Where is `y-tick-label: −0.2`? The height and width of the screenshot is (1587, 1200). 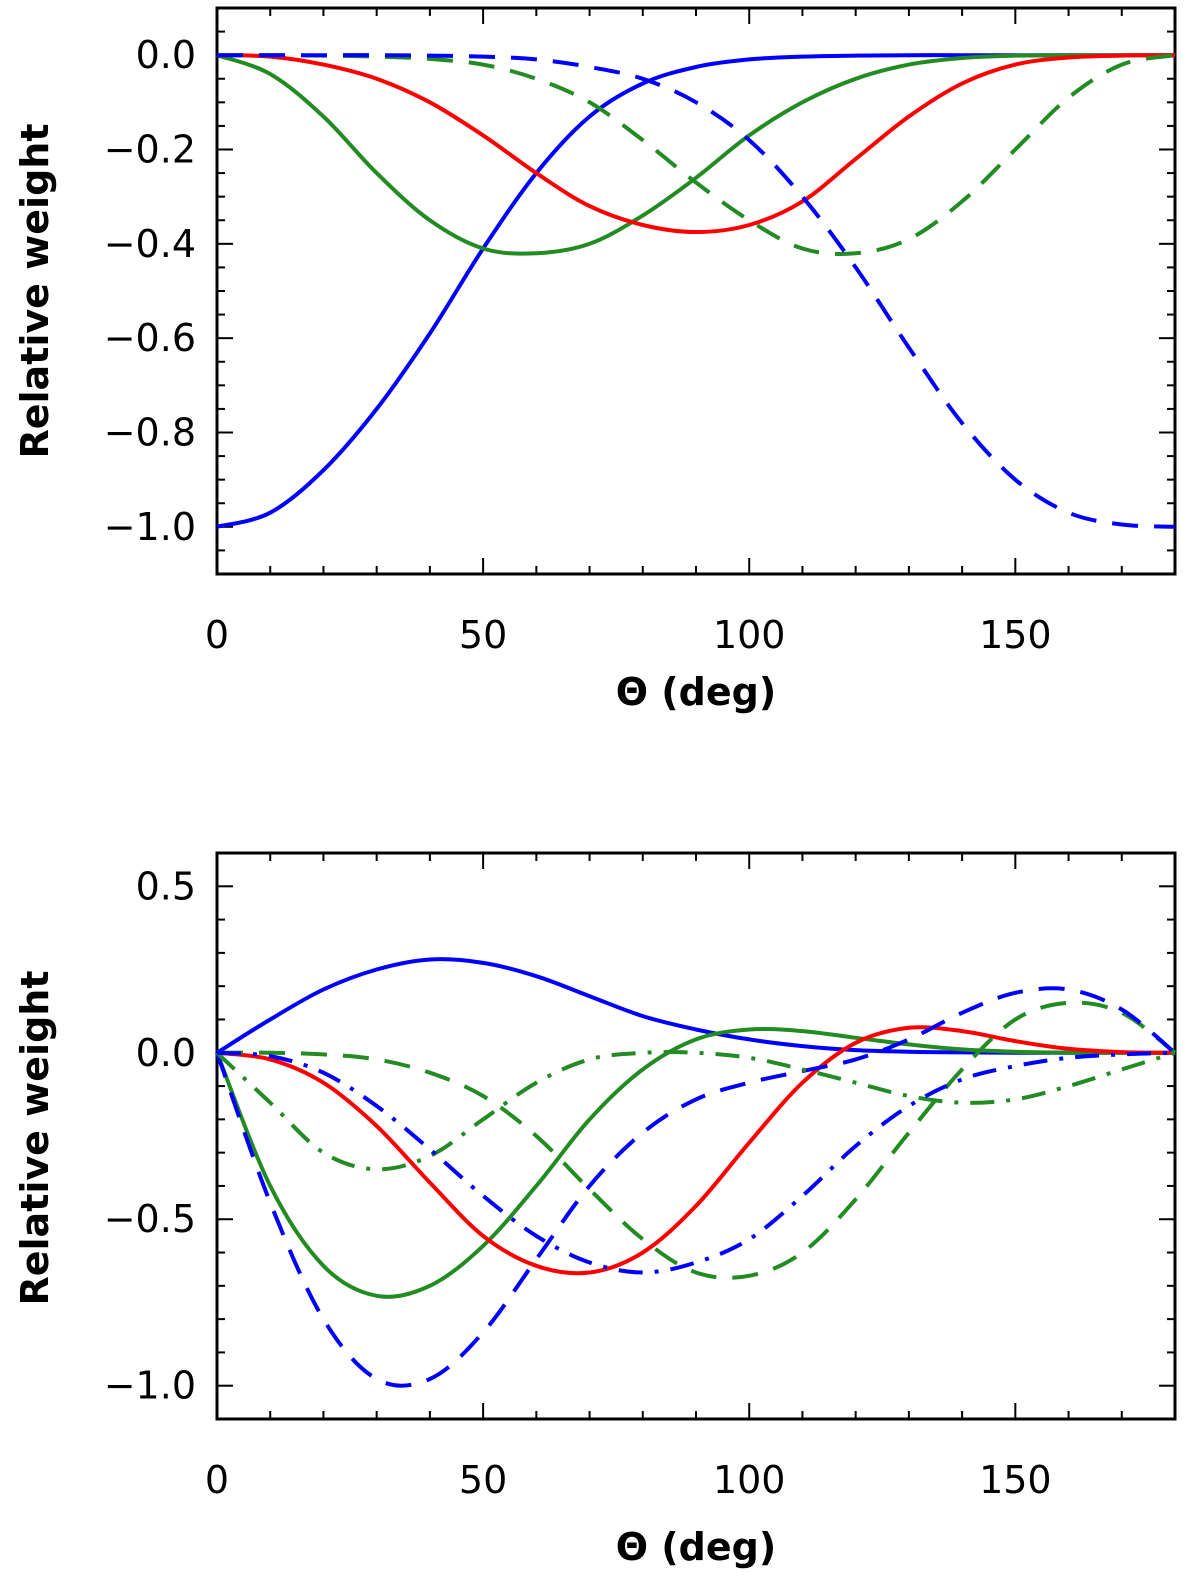 y-tick-label: −0.2 is located at coordinates (150, 150).